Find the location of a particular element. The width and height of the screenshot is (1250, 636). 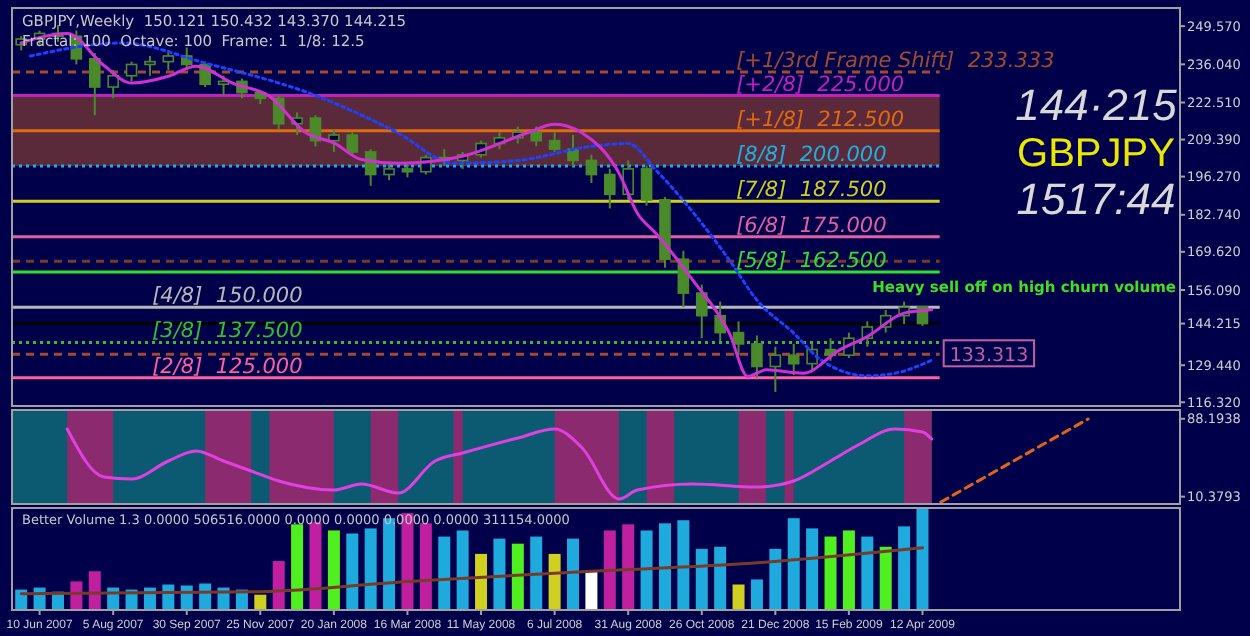

annotation: 144·215 is located at coordinates (1097, 105).